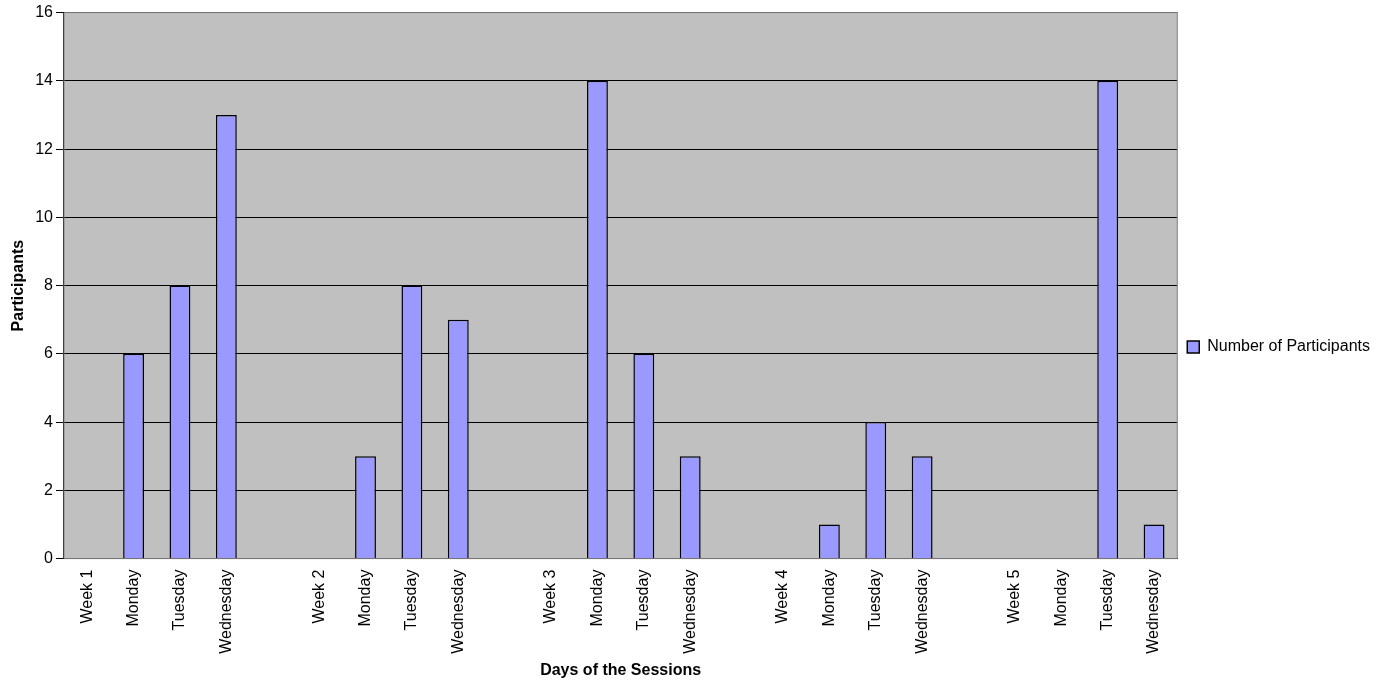 The image size is (1390, 689). I want to click on x-axis-title: Days of the Sessions, so click(621, 669).